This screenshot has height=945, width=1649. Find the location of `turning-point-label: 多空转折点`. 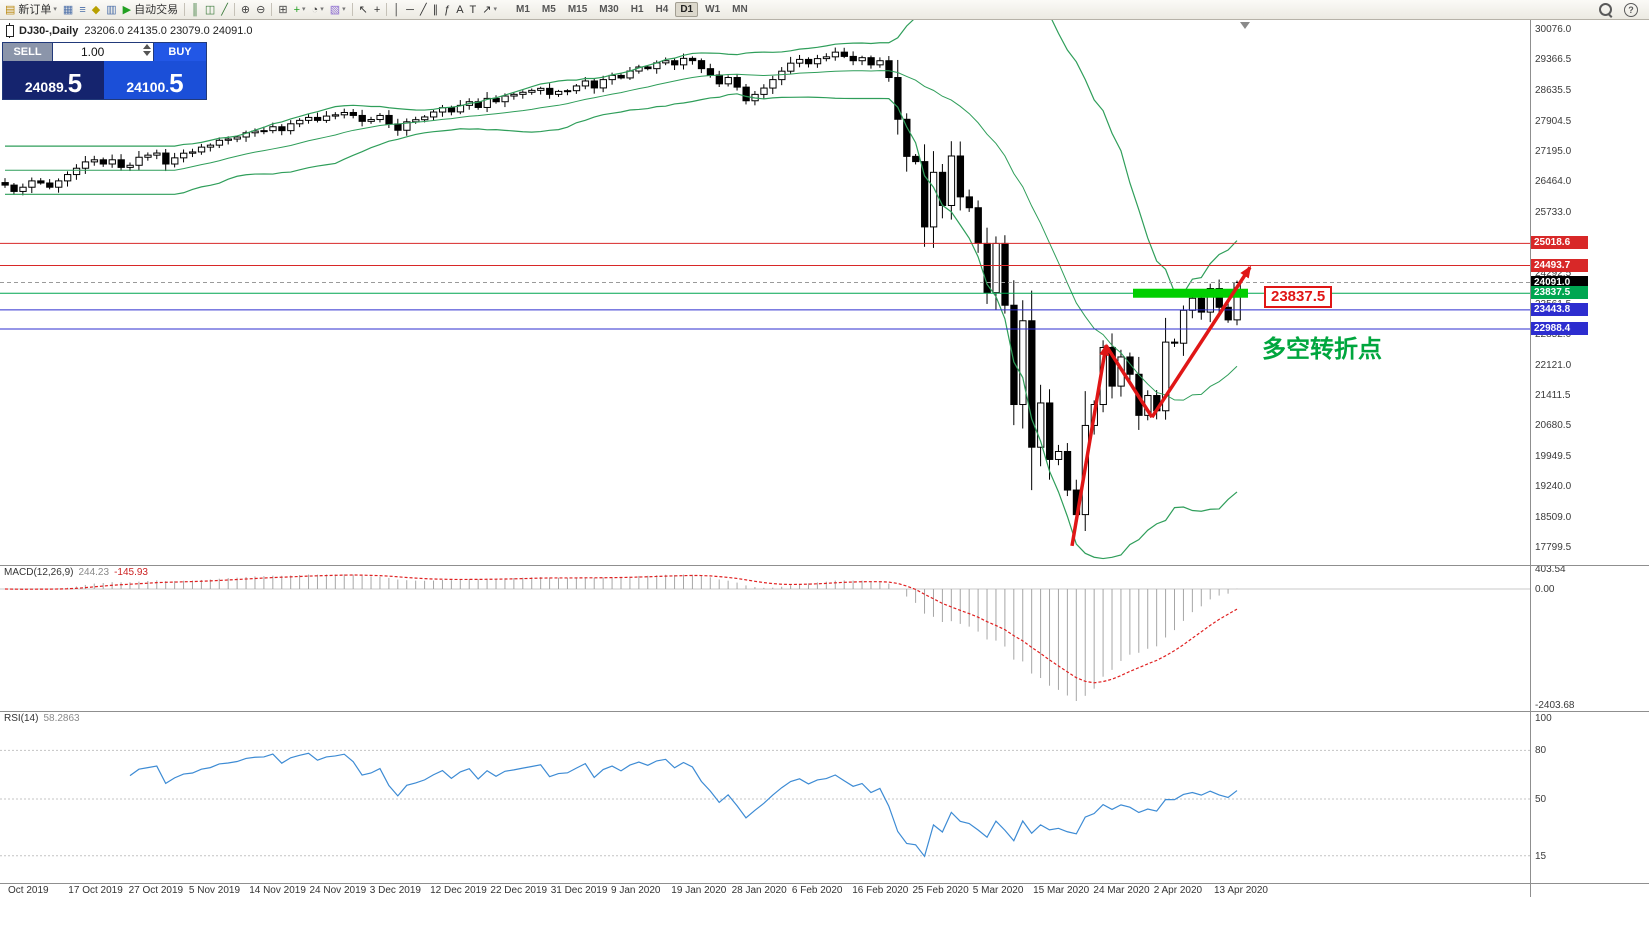

turning-point-label: 多空转折点 is located at coordinates (1322, 349).